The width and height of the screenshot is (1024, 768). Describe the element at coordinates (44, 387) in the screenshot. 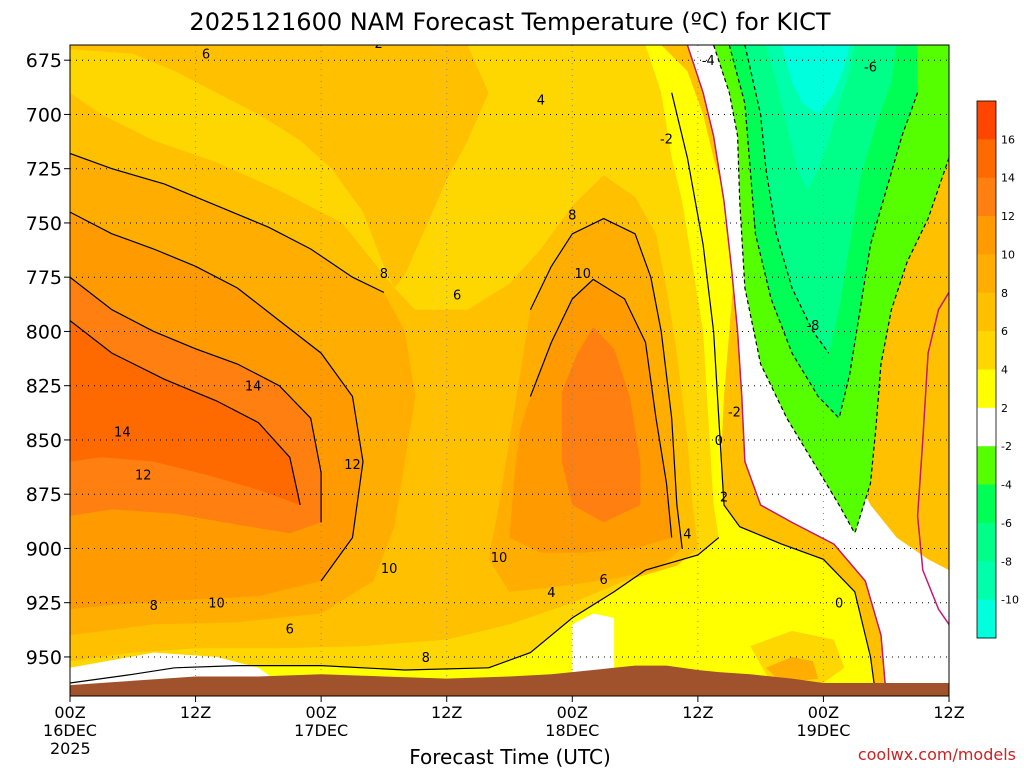

I see `y-tick-label: 825` at that location.